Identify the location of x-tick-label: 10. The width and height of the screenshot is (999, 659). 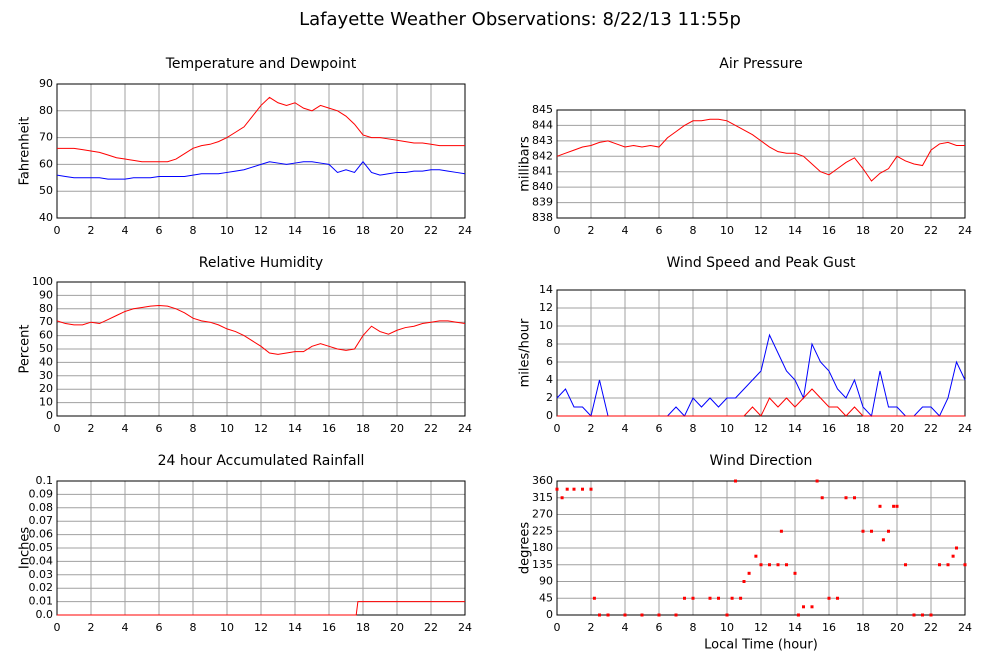
(727, 428).